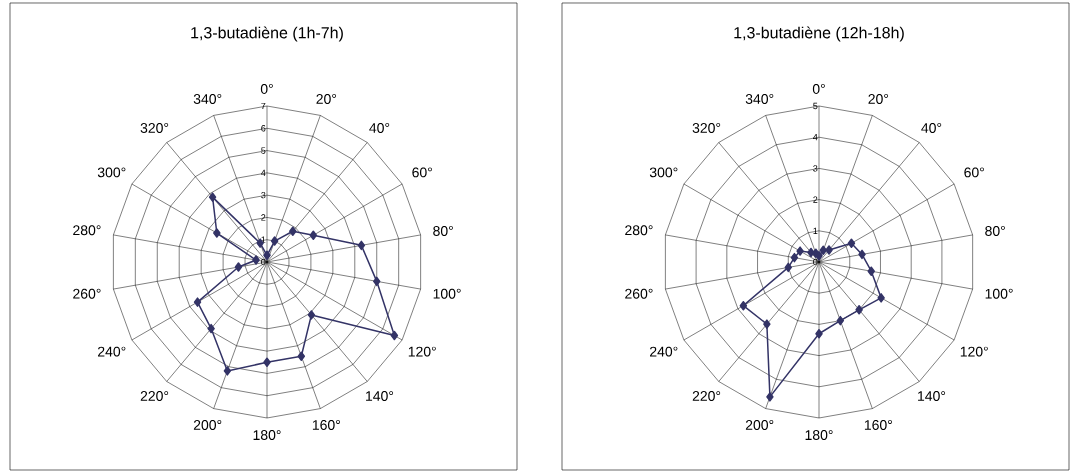 The width and height of the screenshot is (1075, 474). Describe the element at coordinates (263, 106) in the screenshot. I see `y-tick-label: 7` at that location.